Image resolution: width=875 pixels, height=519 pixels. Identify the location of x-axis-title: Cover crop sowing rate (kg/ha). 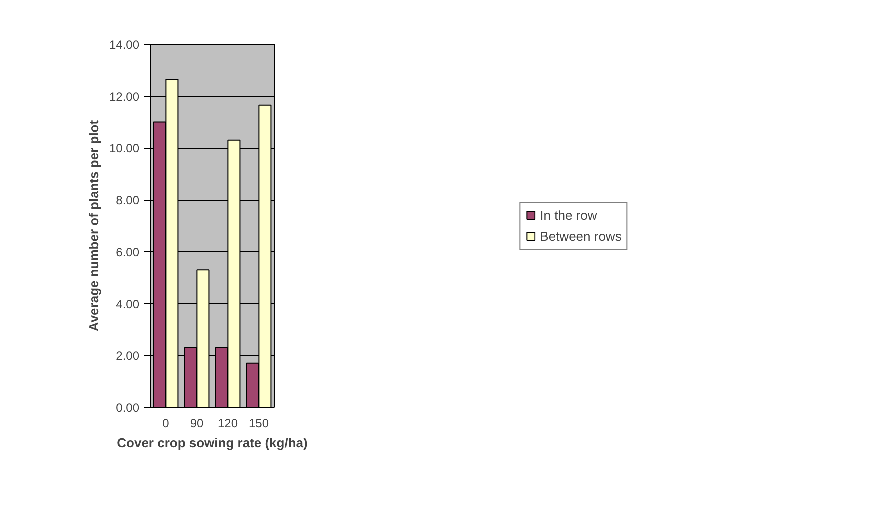
(212, 443).